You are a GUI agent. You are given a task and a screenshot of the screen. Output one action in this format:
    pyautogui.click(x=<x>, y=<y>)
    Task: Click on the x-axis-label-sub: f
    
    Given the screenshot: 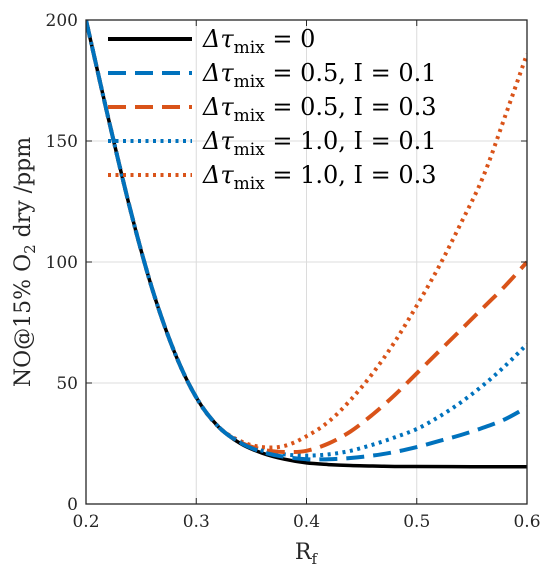 What is the action you would take?
    pyautogui.click(x=315, y=559)
    